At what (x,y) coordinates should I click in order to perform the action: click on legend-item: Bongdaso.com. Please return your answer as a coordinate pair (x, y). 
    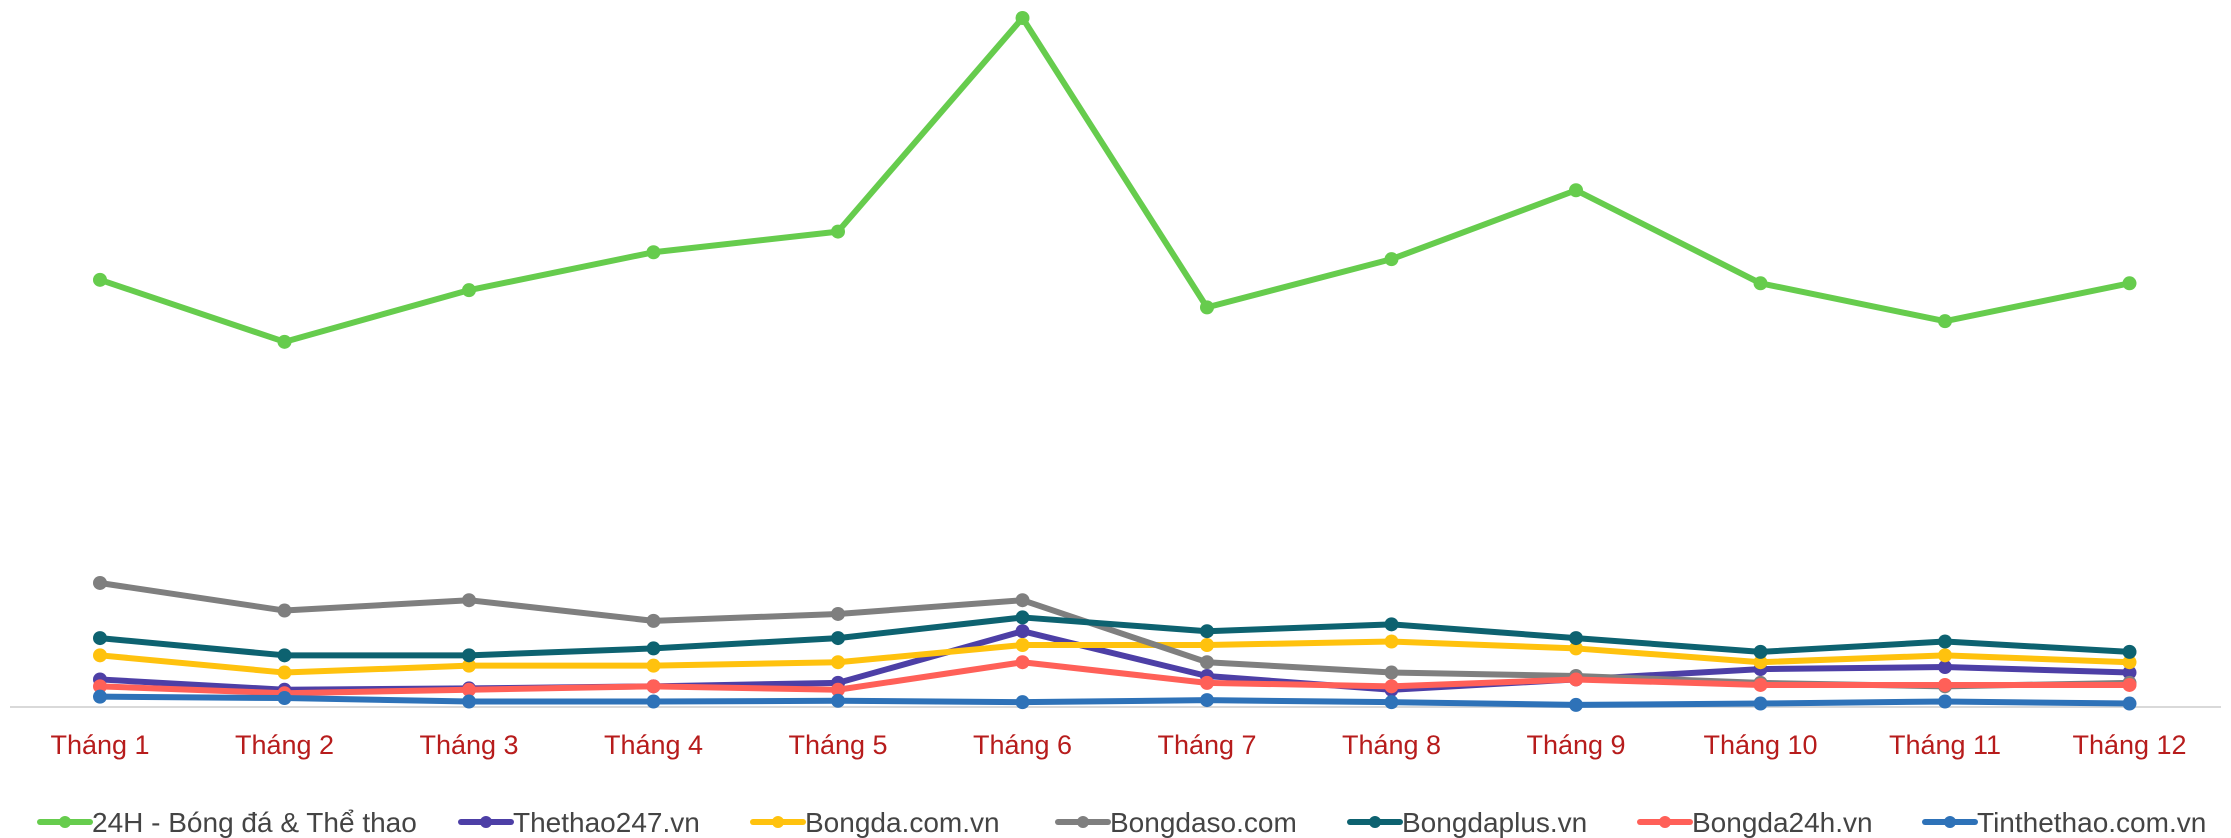
    Looking at the image, I should click on (1176, 822).